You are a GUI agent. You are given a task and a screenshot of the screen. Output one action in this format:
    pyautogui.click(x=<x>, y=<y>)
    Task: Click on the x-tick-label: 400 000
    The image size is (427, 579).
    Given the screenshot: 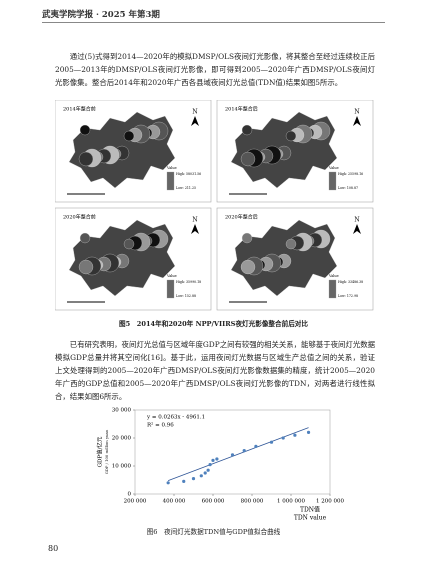 What is the action you would take?
    pyautogui.click(x=174, y=502)
    